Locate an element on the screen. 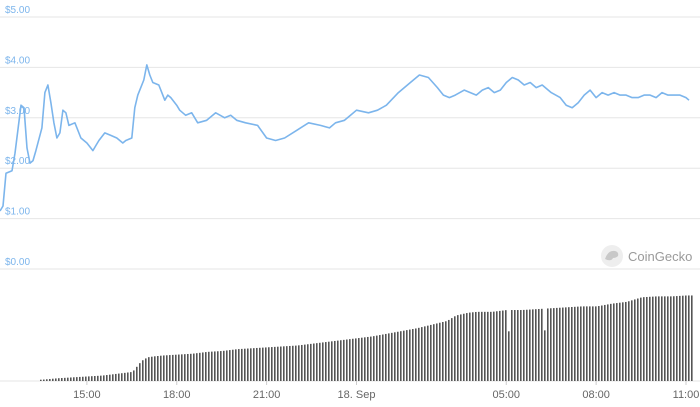 The height and width of the screenshot is (407, 700). brand-name: CoinGecko is located at coordinates (660, 256).